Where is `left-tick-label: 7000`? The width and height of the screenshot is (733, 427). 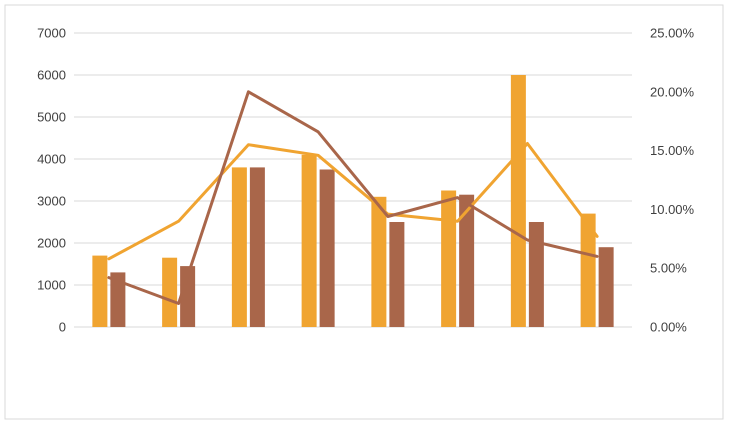 left-tick-label: 7000 is located at coordinates (51, 33).